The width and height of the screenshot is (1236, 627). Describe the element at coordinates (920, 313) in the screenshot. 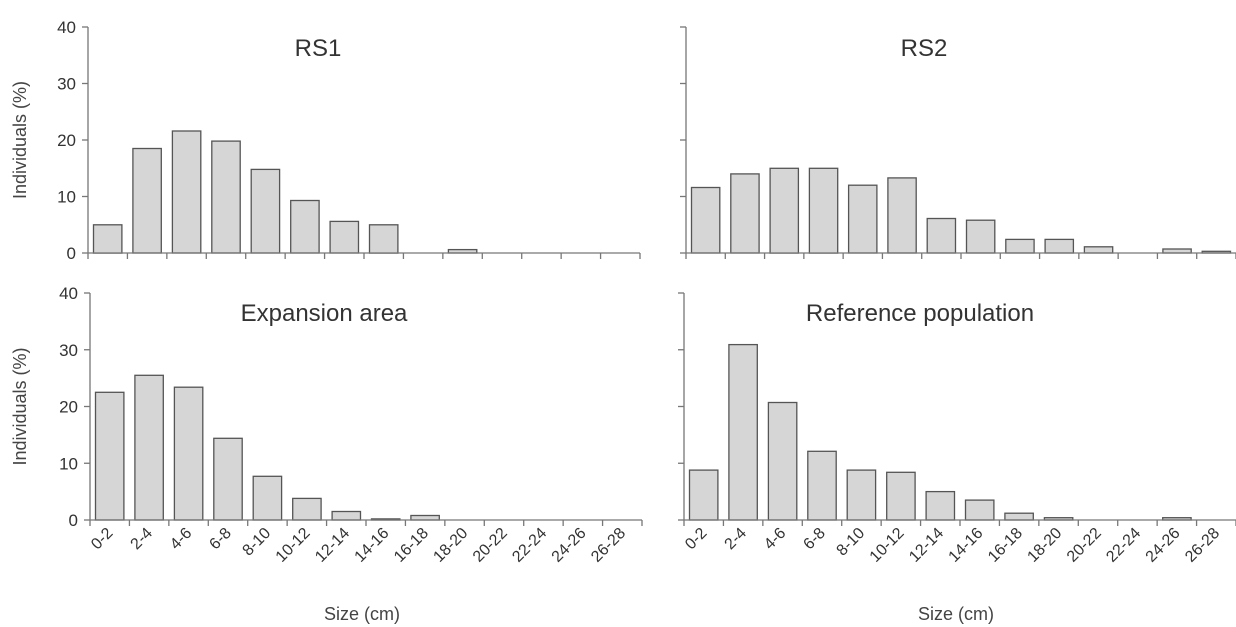

I see `panel-title: Reference population` at that location.